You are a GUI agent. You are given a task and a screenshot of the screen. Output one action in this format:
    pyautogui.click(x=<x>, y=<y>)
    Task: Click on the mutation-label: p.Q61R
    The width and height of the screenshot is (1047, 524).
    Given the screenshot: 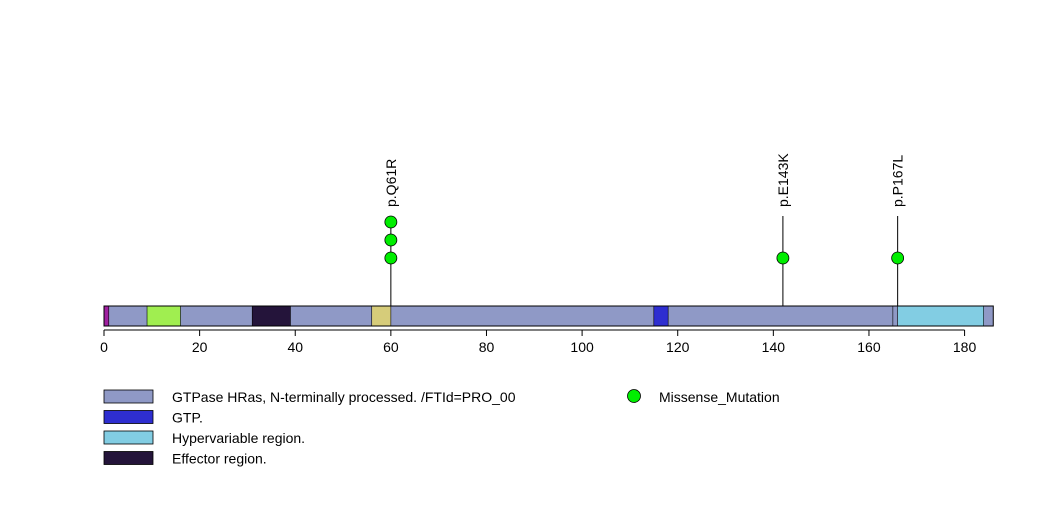 What is the action you would take?
    pyautogui.click(x=391, y=183)
    